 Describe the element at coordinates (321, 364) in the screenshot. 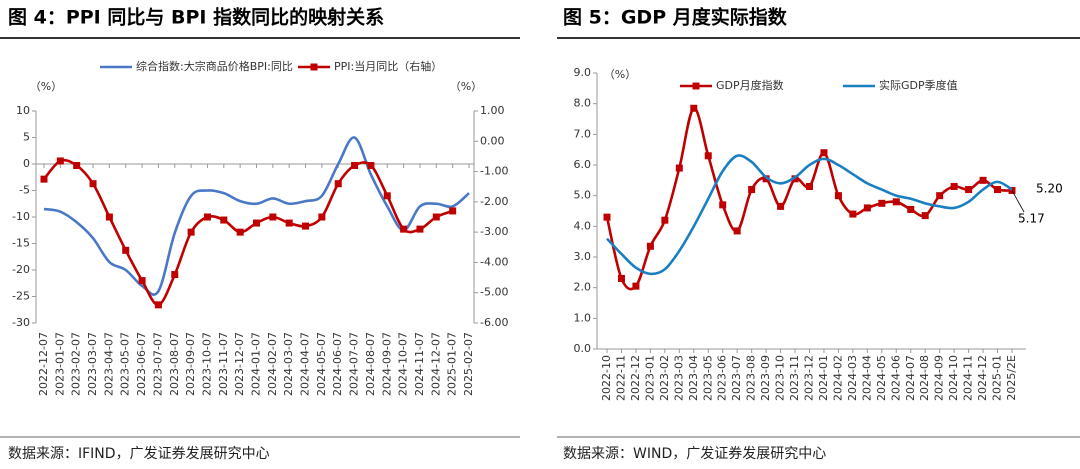

I see `x-tick-label: 2024-05-07` at that location.